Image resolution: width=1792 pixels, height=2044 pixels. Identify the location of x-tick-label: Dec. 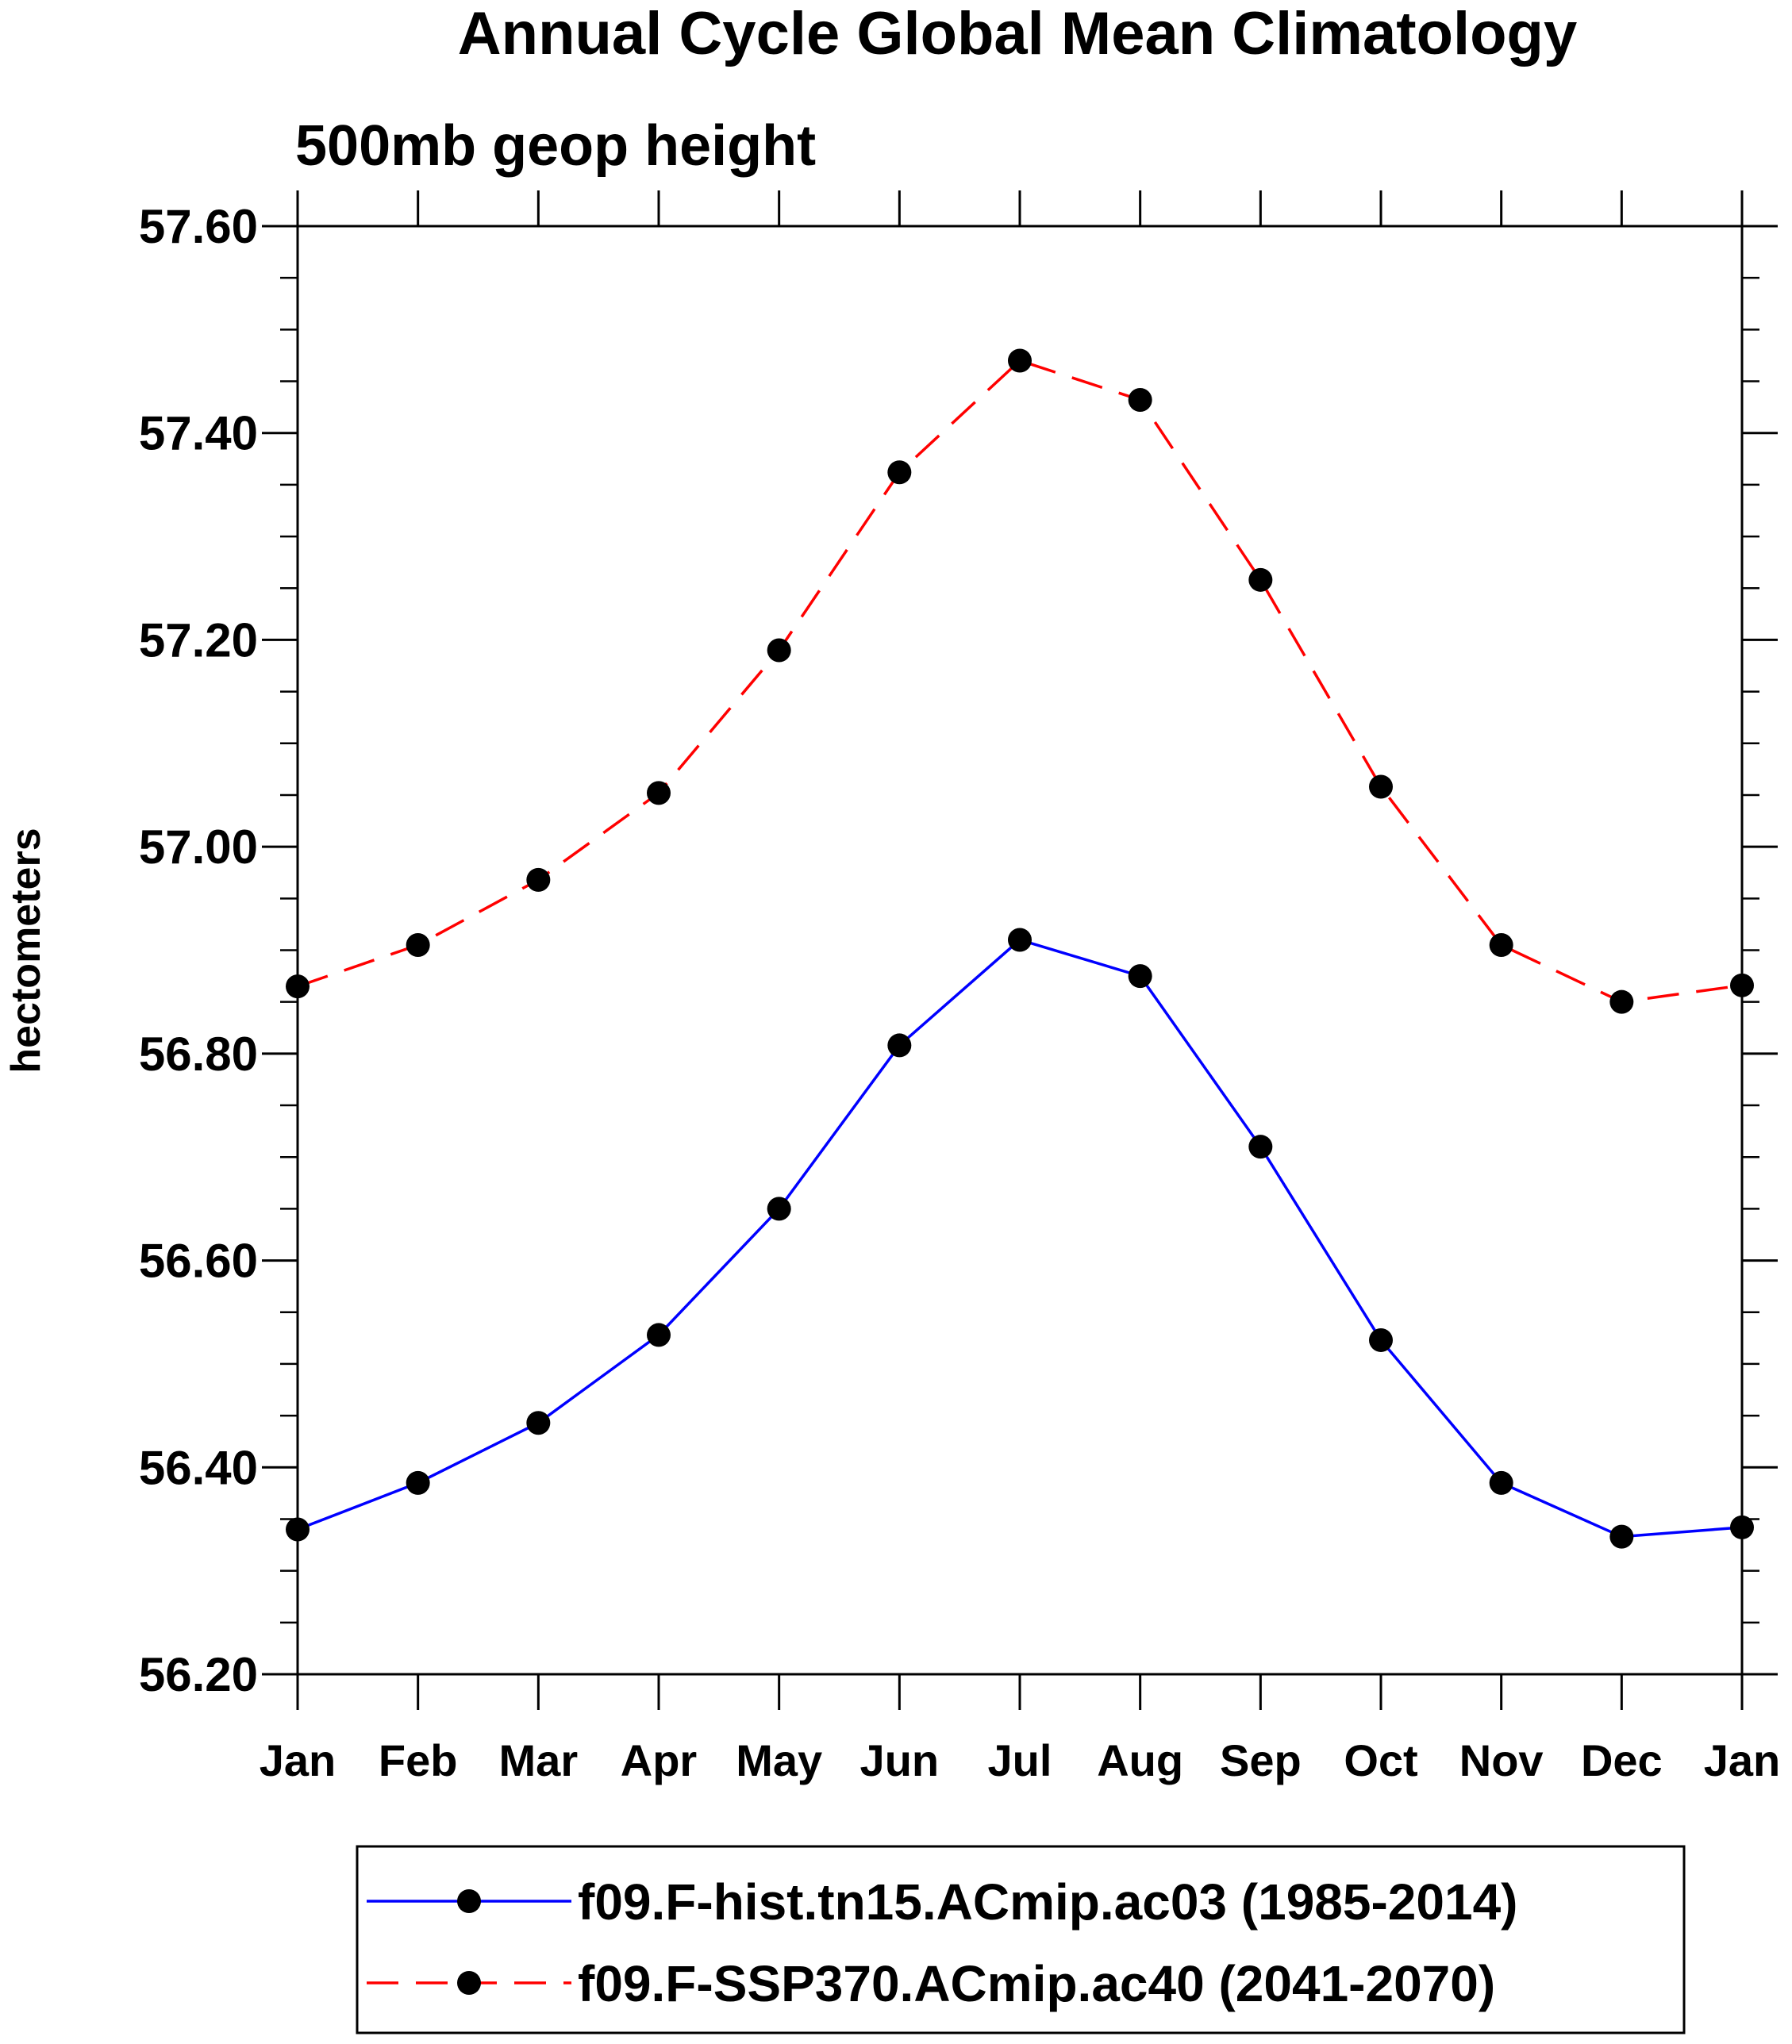
(1622, 1760).